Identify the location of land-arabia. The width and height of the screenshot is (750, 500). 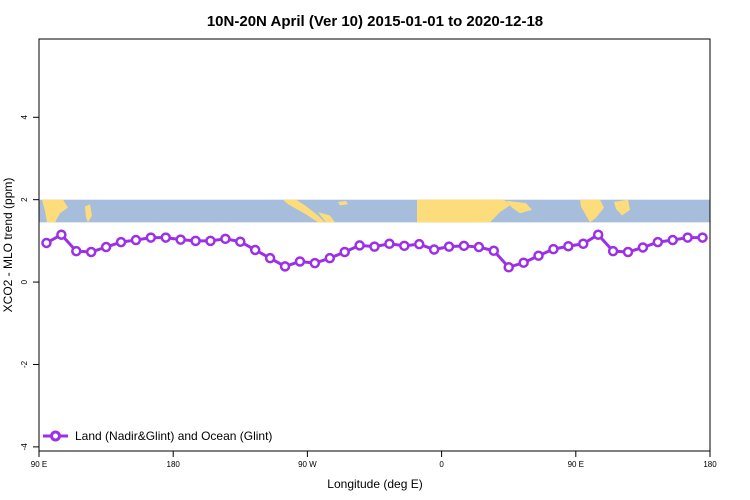
(519, 207).